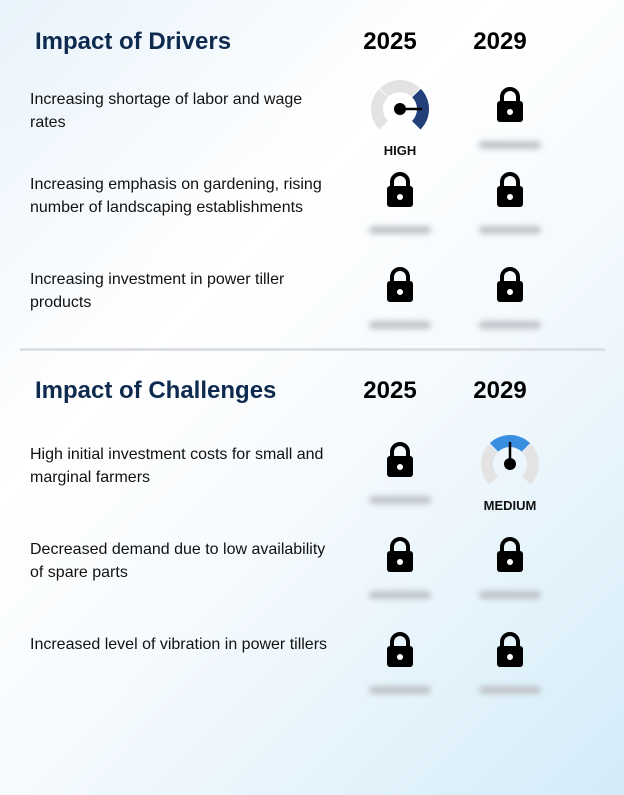 This screenshot has height=795, width=624. Describe the element at coordinates (510, 505) in the screenshot. I see `gauge-level-label: MEDIUM` at that location.